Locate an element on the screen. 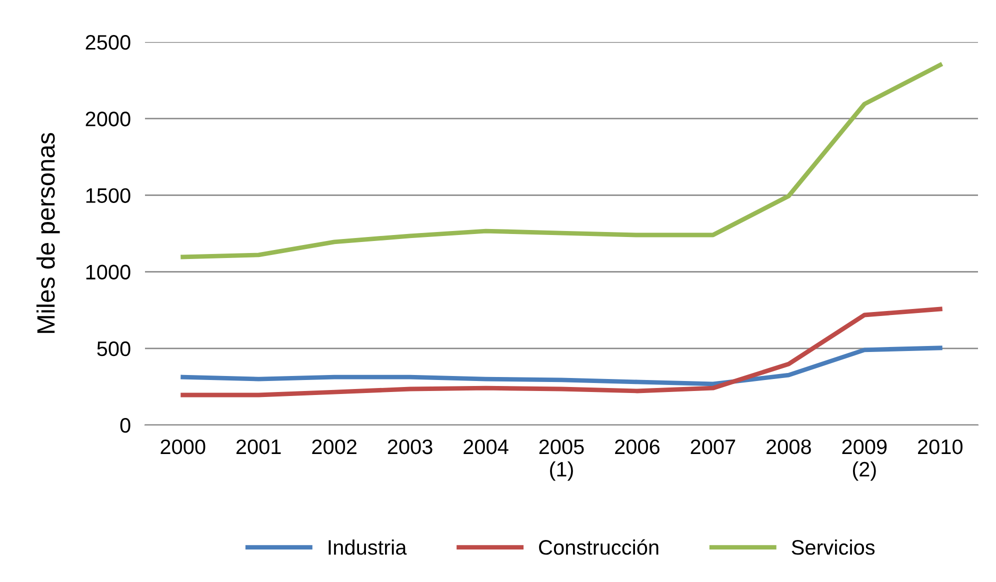 This screenshot has width=996, height=582. y-axis-title: Miles de personas is located at coordinates (48, 232).